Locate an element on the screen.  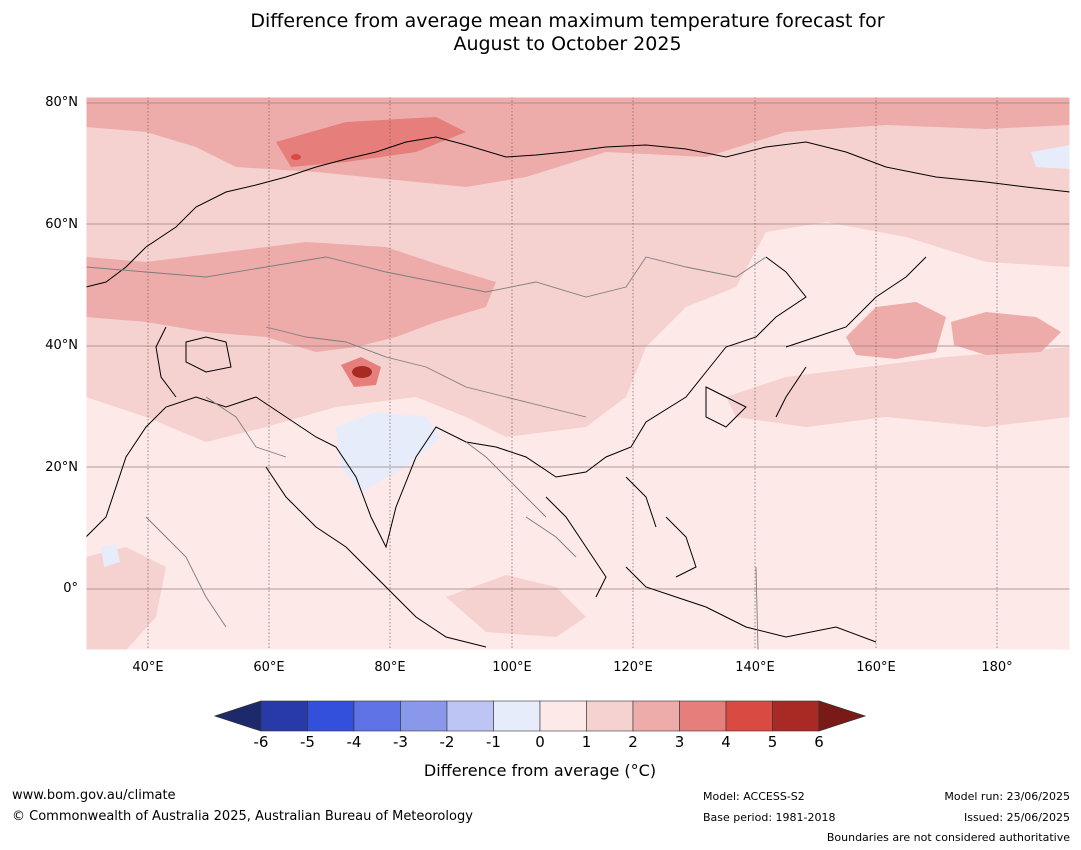
lon-label-160e: 160°E is located at coordinates (876, 667).